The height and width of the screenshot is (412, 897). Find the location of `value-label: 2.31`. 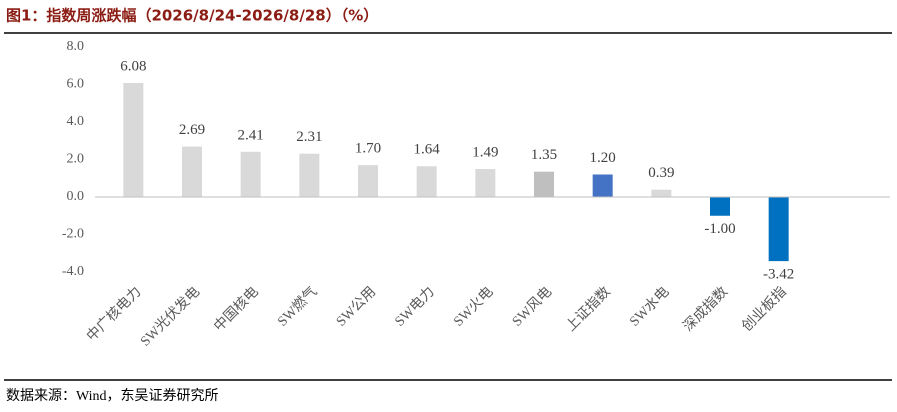

value-label: 2.31 is located at coordinates (309, 137).